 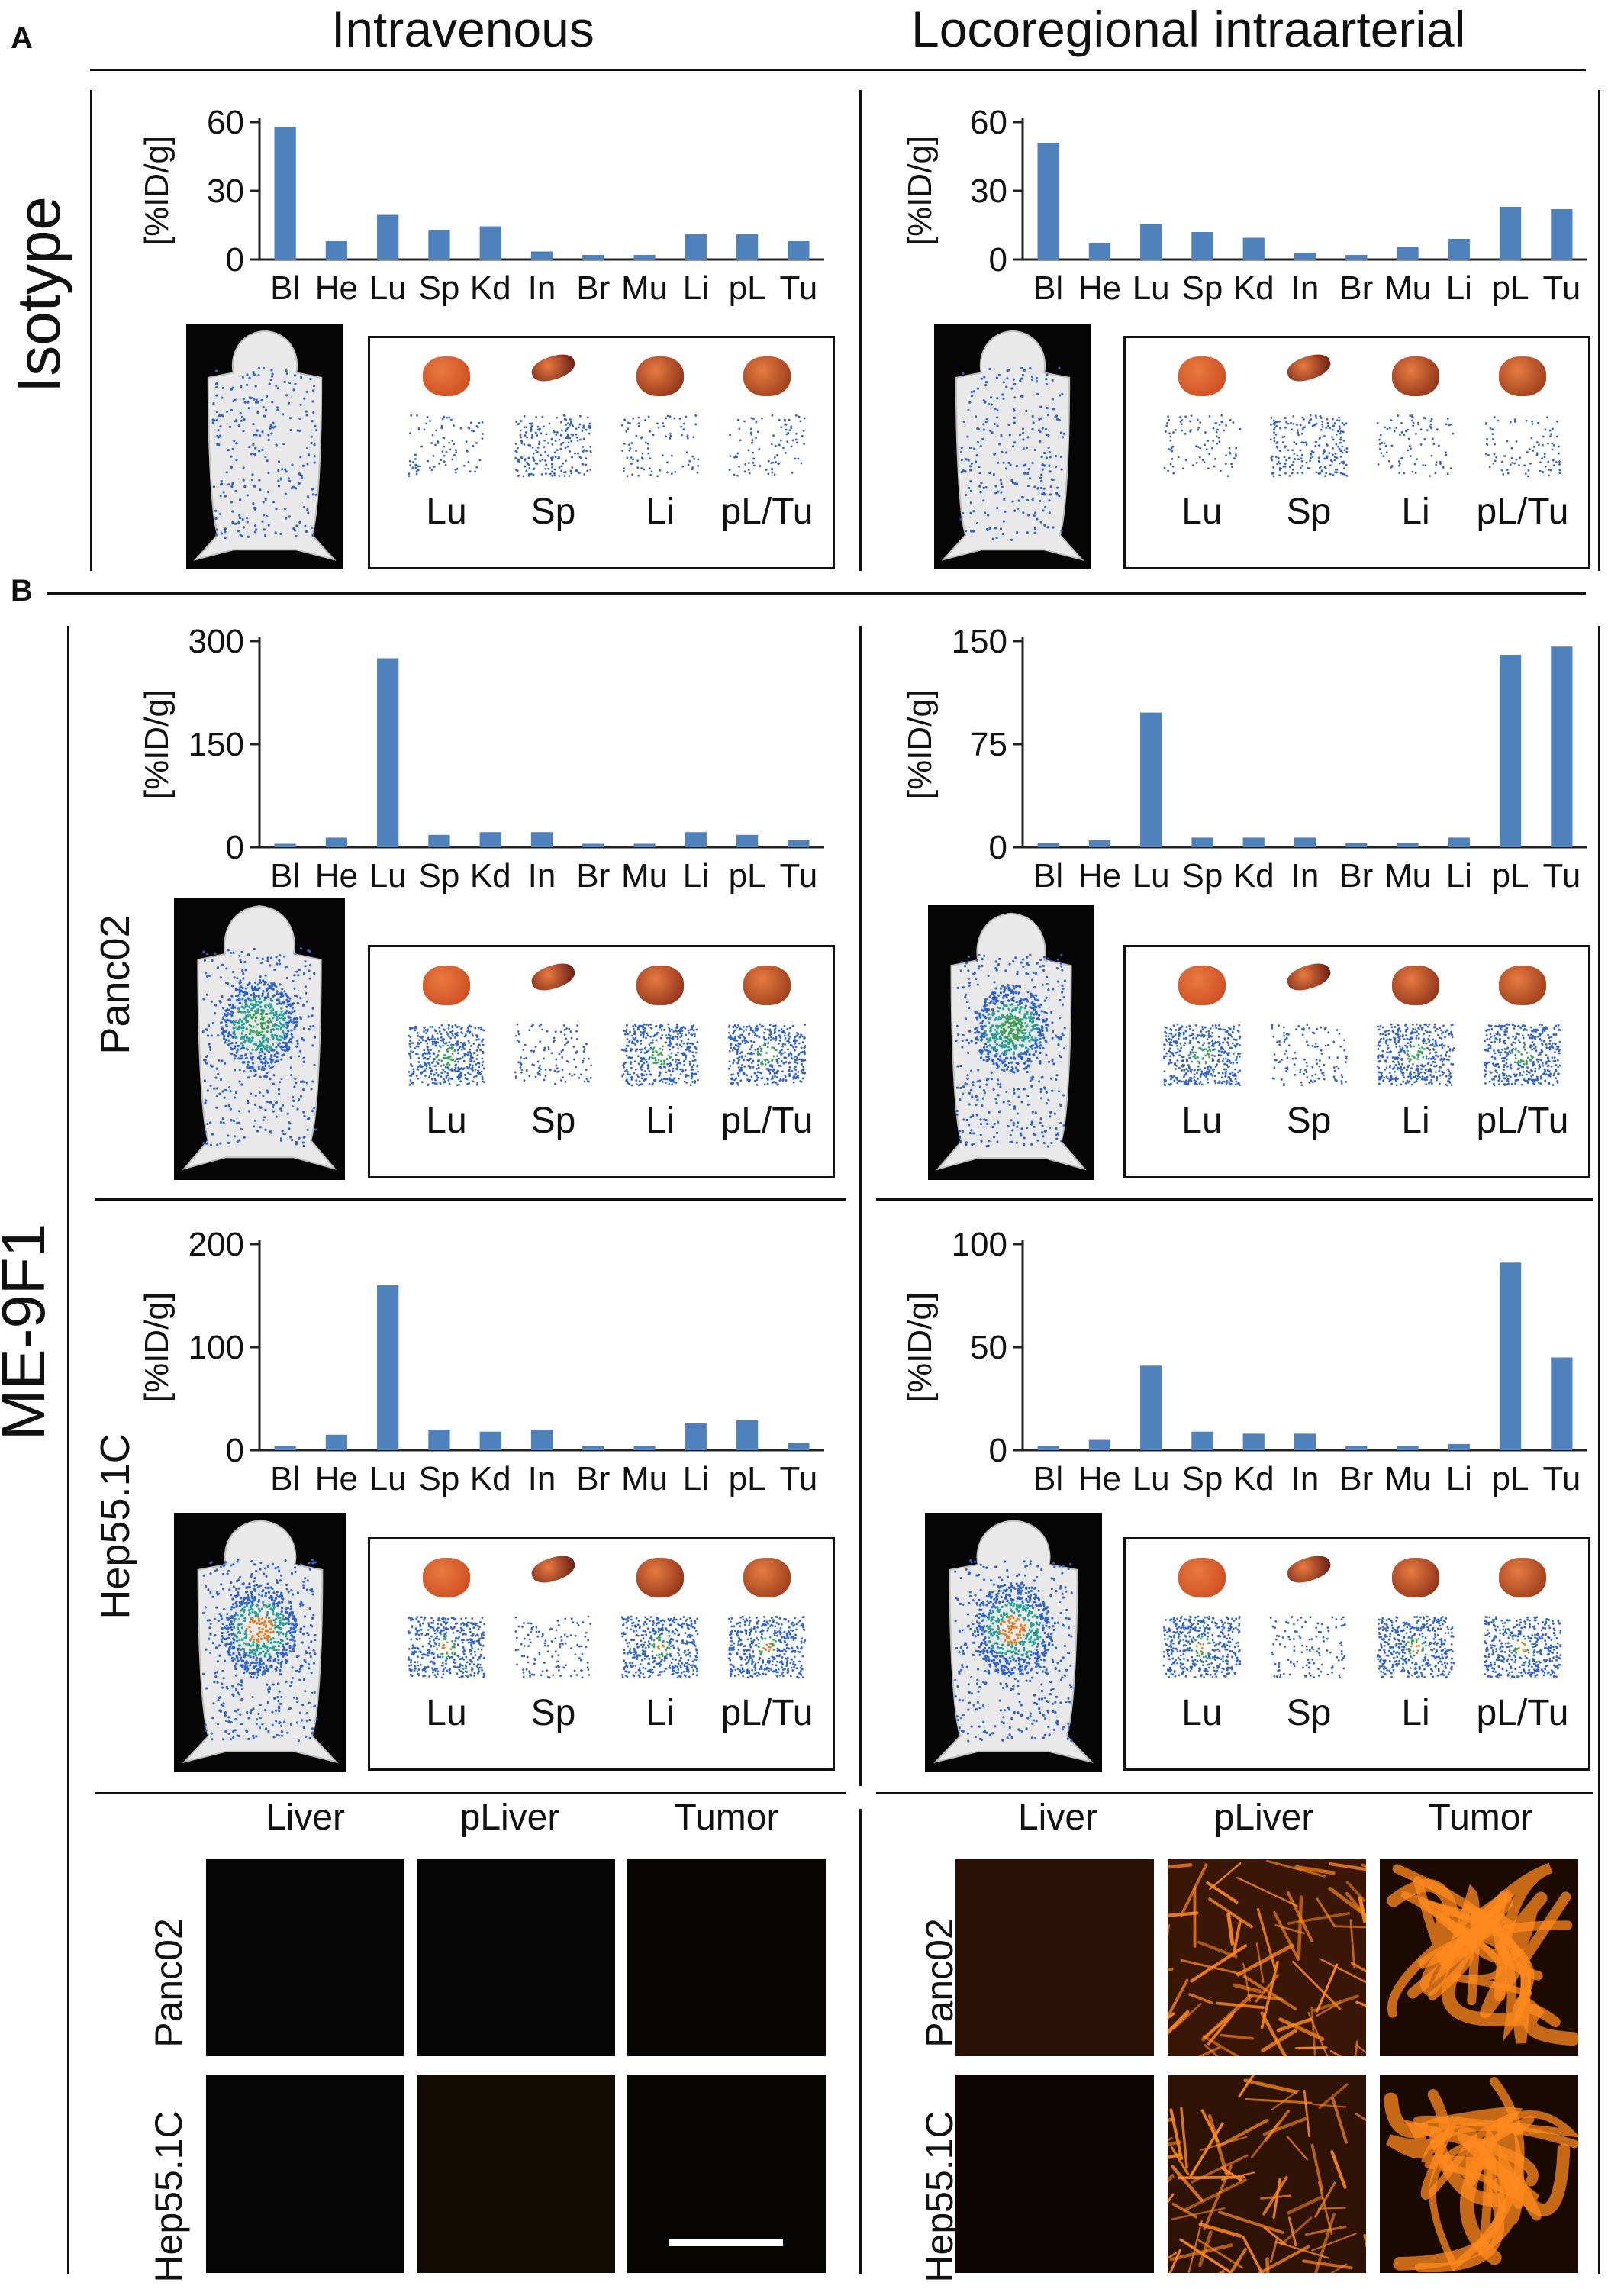 I want to click on micro-row-label-panc02-right: Panc02, so click(x=940, y=1983).